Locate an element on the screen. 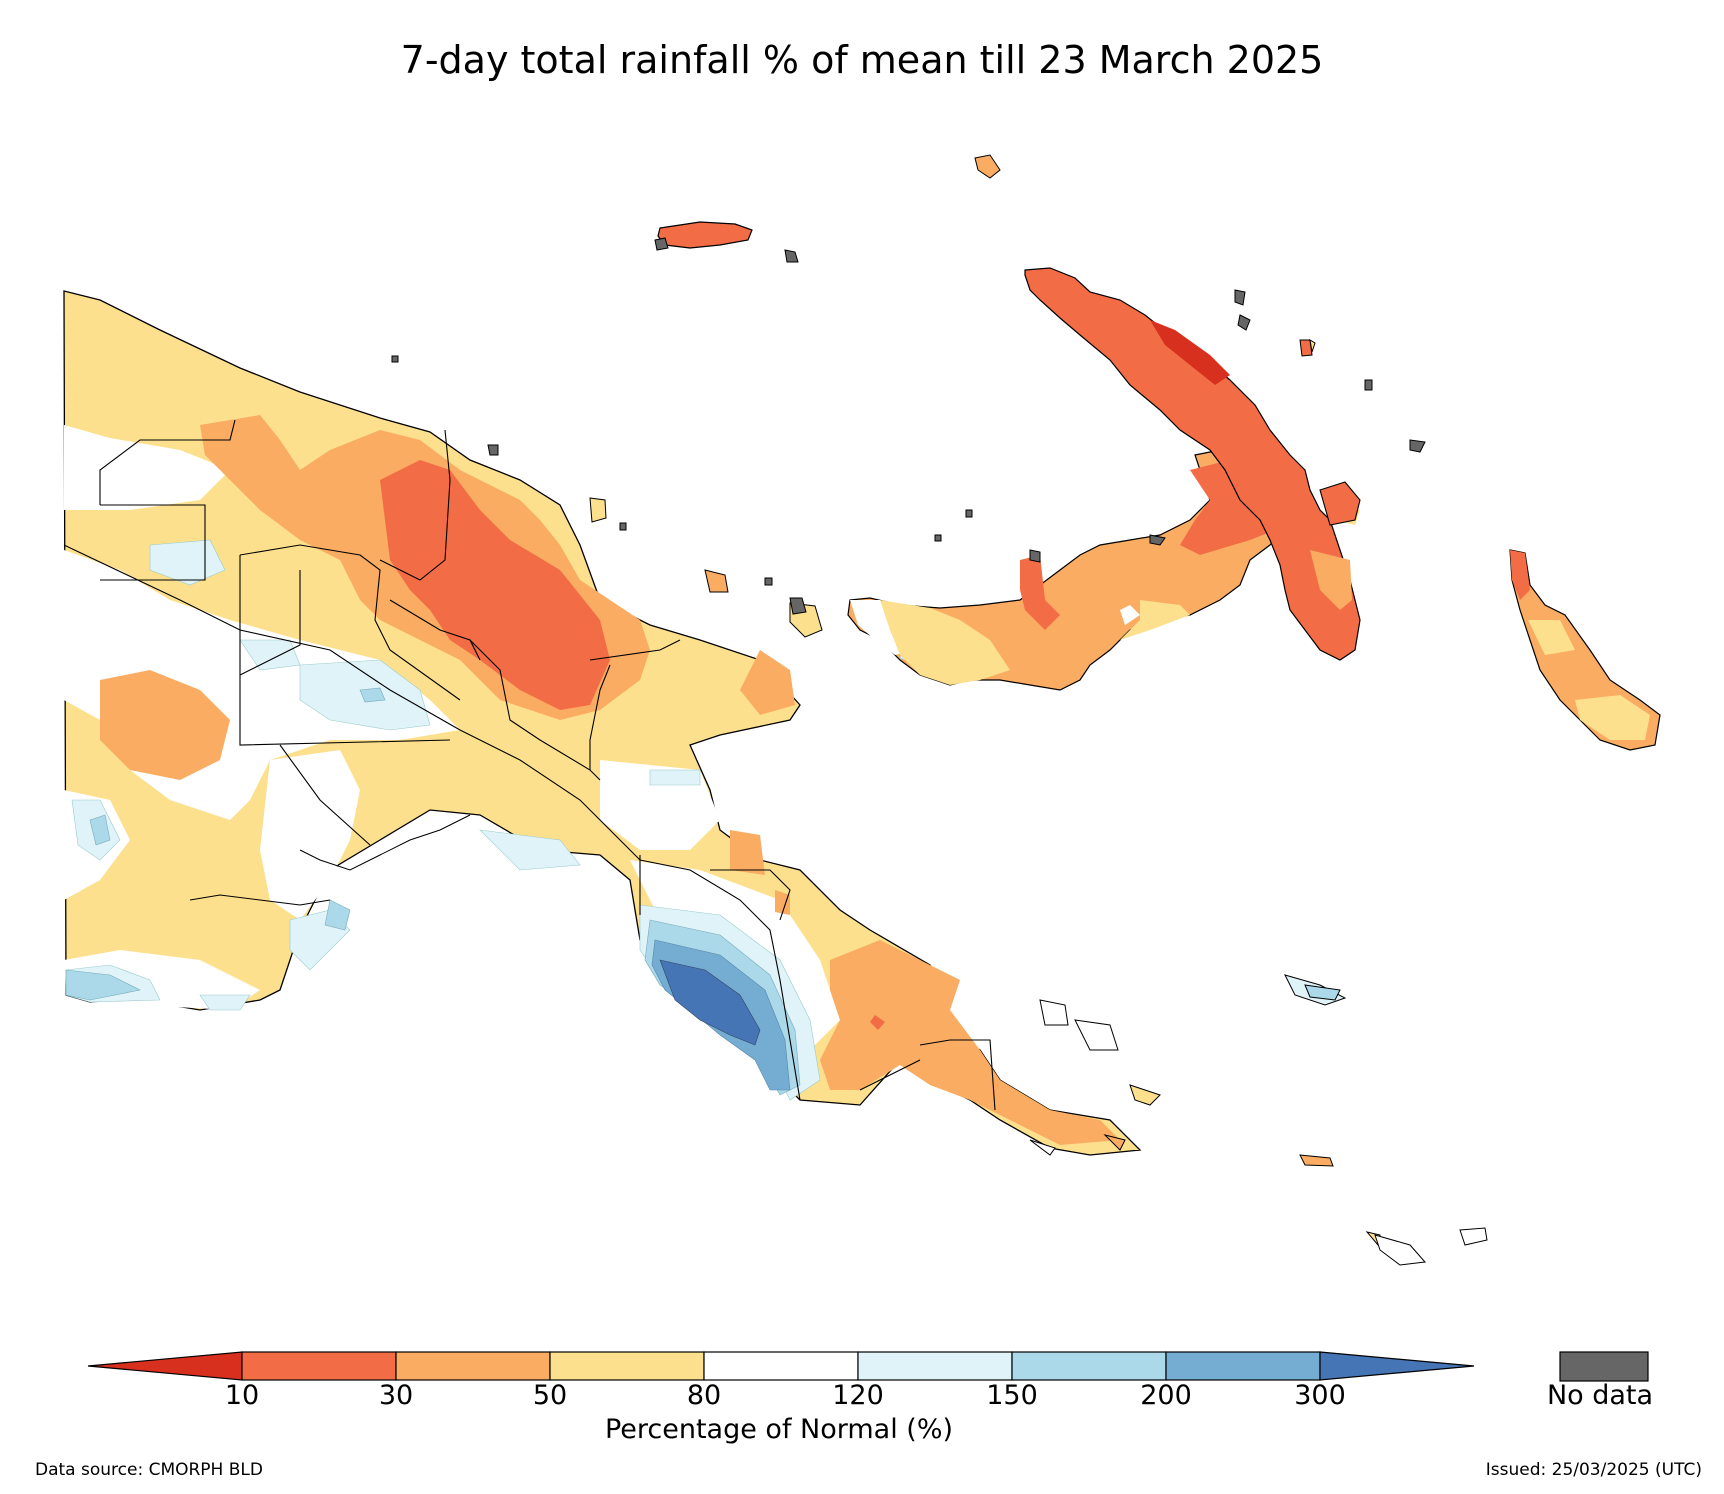  manus is located at coordinates (726, 242).